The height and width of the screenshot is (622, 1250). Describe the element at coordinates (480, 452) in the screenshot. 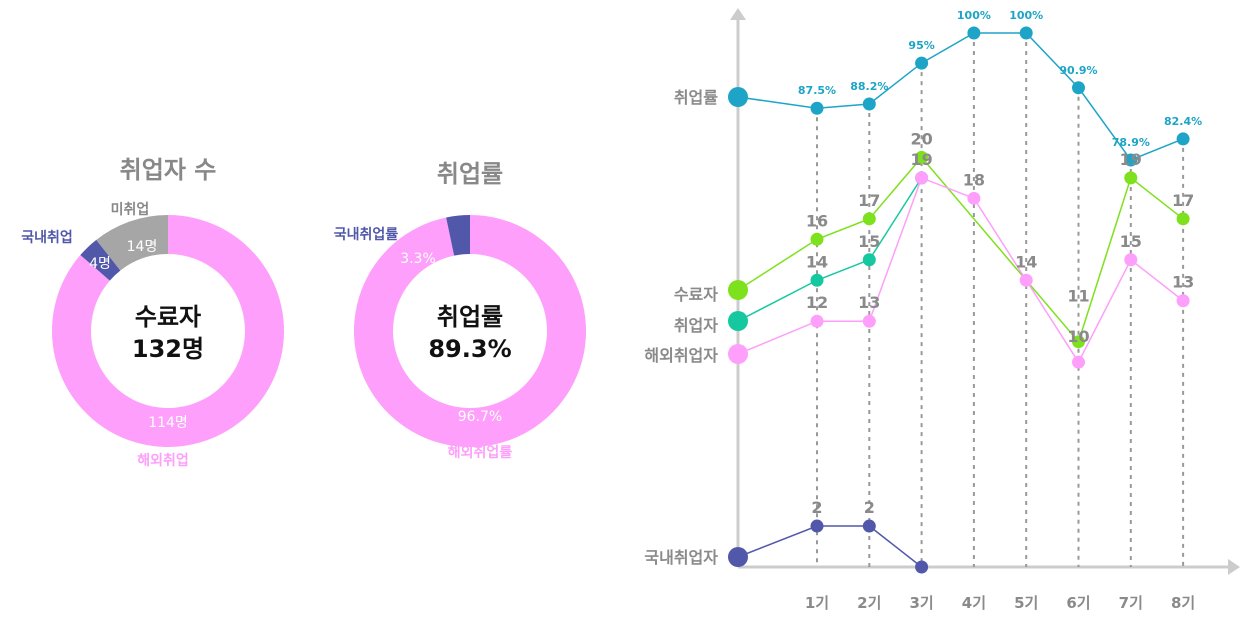

I see `slice-category-label: 해외취업률` at that location.